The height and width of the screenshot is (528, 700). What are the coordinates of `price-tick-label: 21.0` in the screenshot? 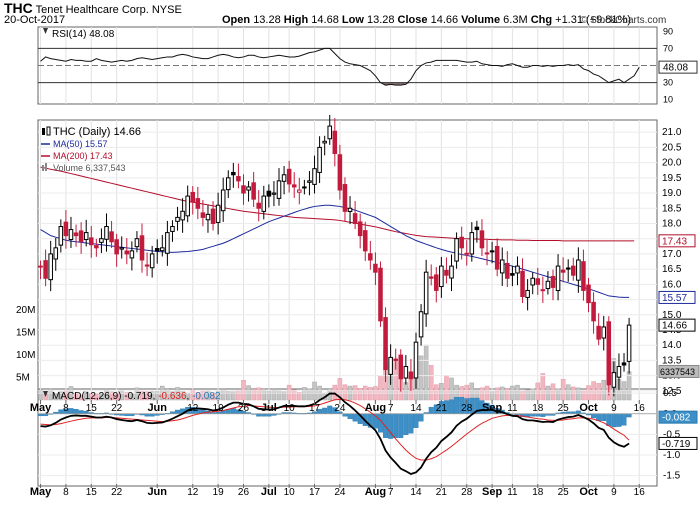 It's located at (672, 132).